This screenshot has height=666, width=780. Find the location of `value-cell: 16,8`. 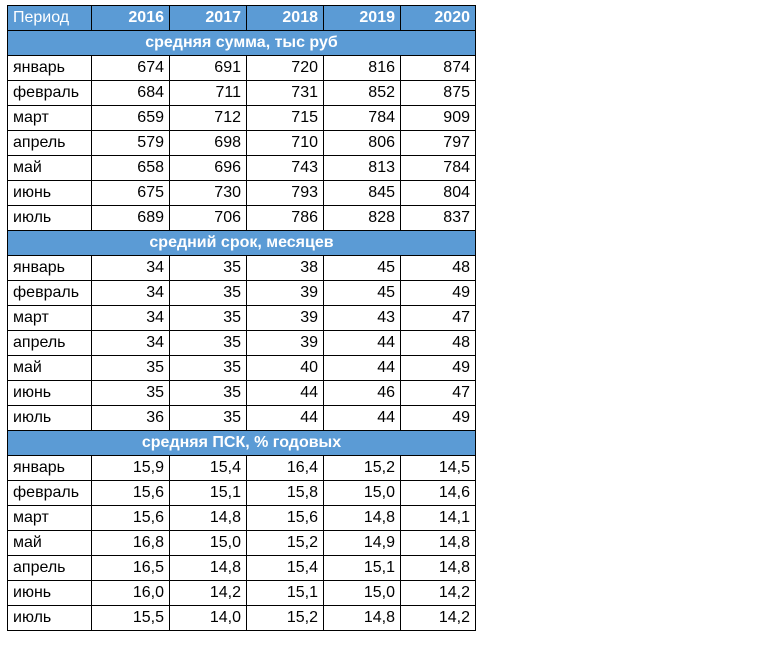

value-cell: 16,8 is located at coordinates (130, 543).